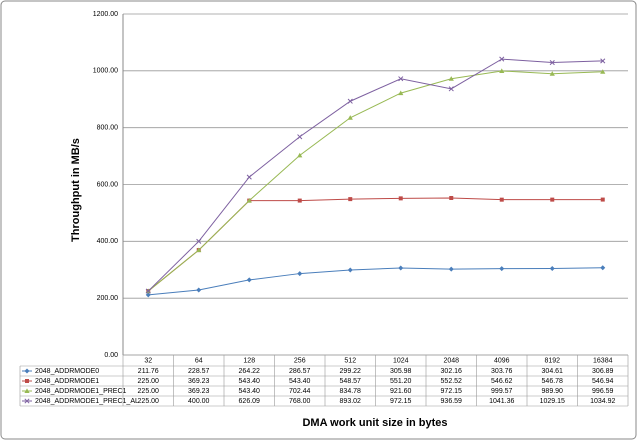 Image resolution: width=638 pixels, height=441 pixels. I want to click on table-value: 893.02, so click(351, 401).